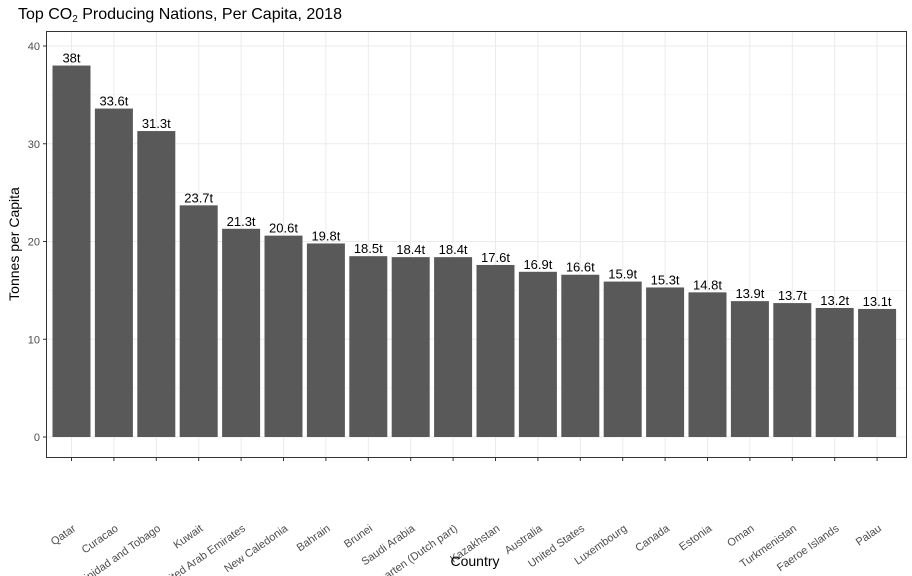  I want to click on x-tick-label: Oman, so click(740, 536).